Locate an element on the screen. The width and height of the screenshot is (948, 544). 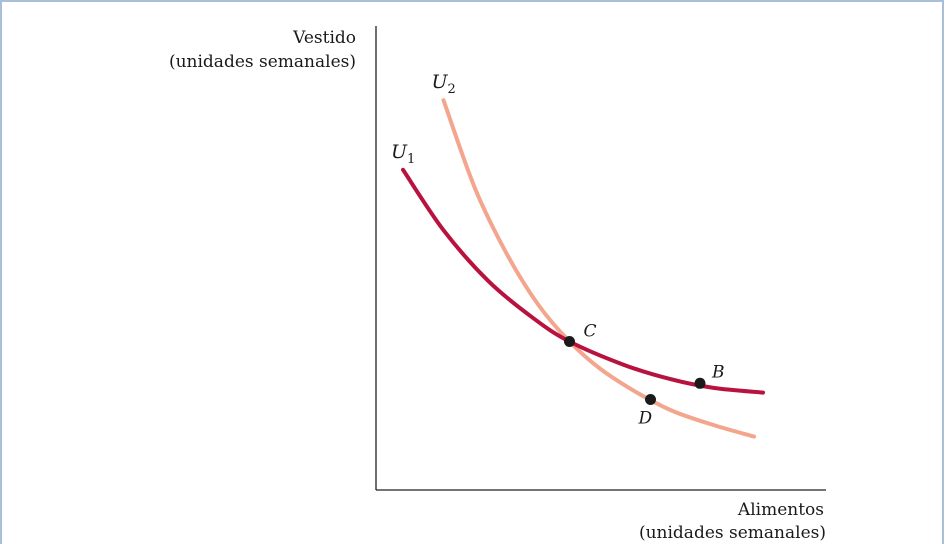
curve-label-u2: U2 is located at coordinates (444, 84).